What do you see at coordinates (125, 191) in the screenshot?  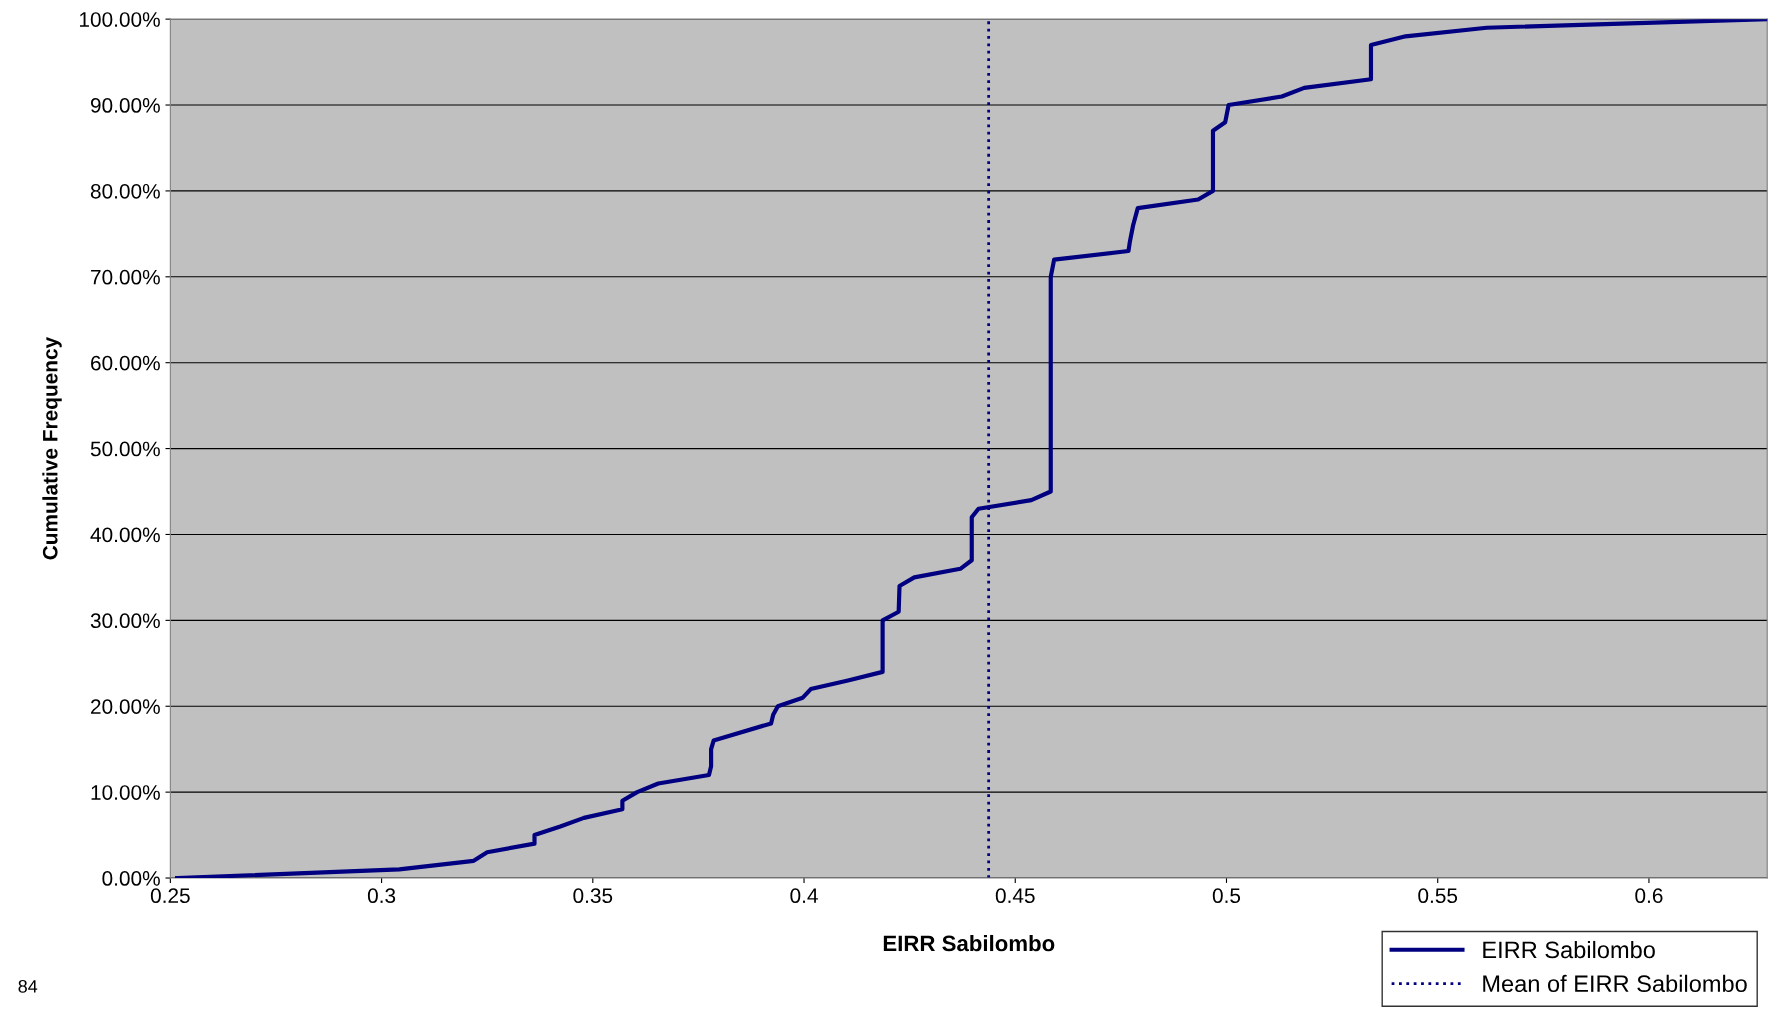 I see `y-tick-label: 80.00%` at bounding box center [125, 191].